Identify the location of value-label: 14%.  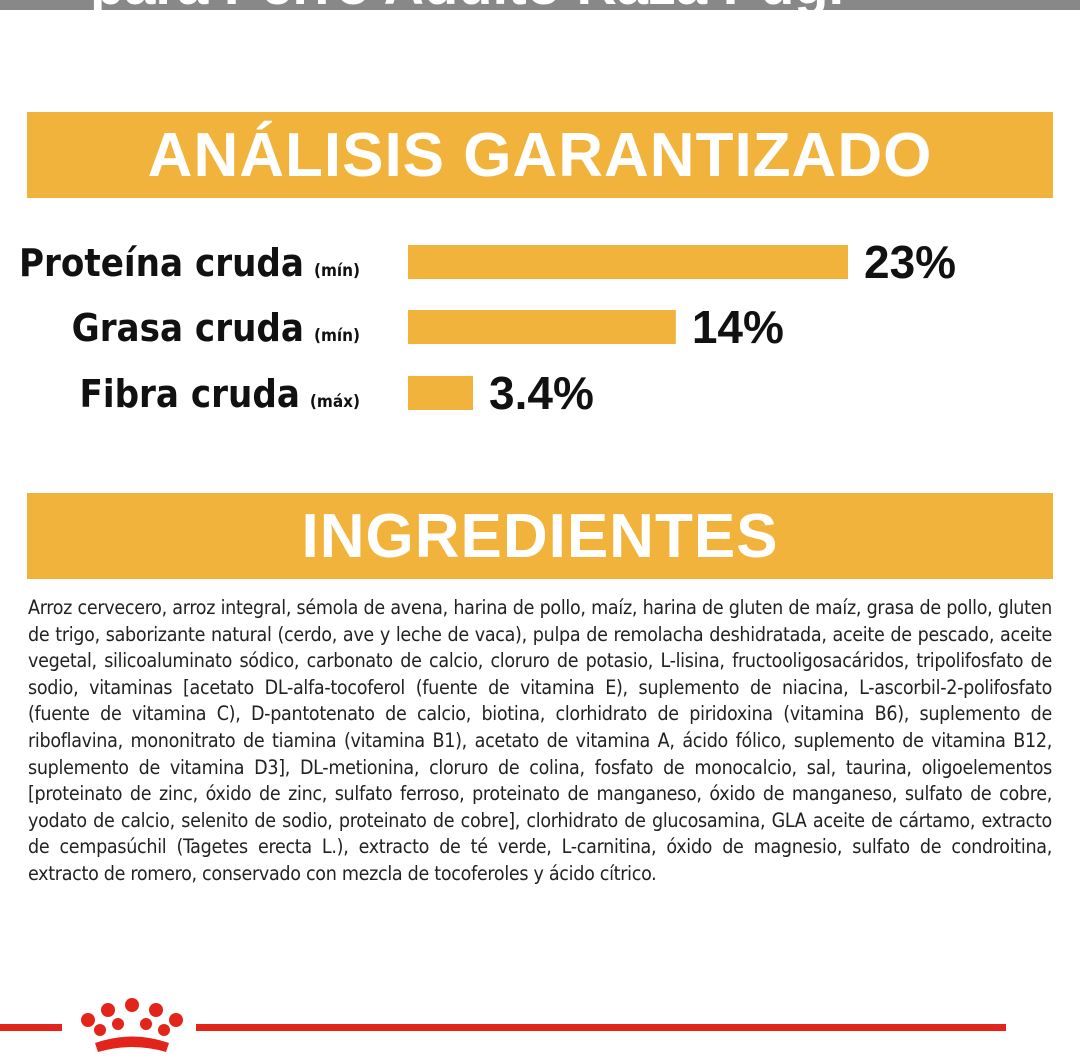
(738, 327).